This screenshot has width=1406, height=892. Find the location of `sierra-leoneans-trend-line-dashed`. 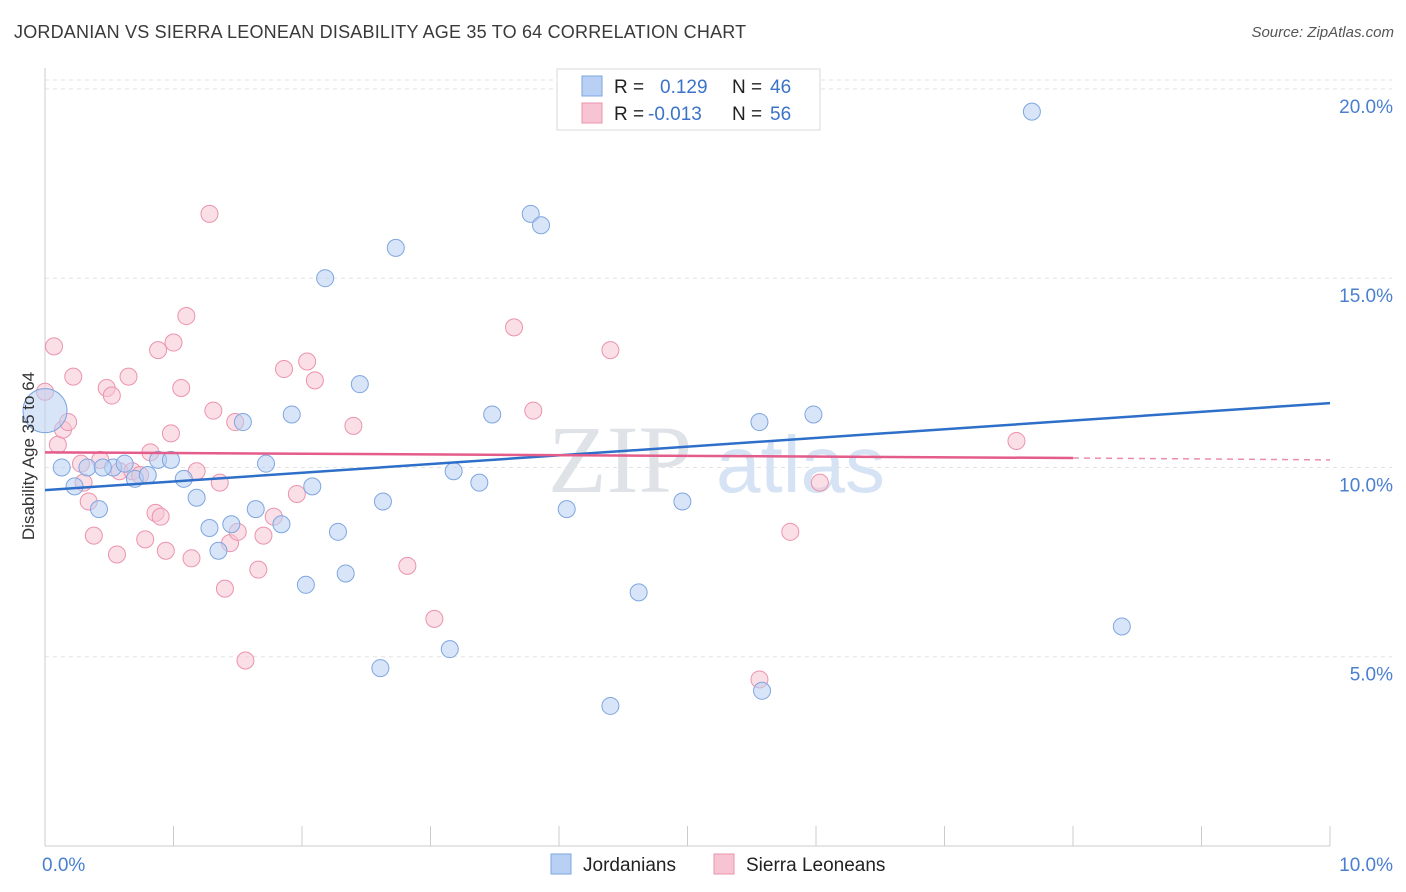

sierra-leoneans-trend-line-dashed is located at coordinates (1201, 459).